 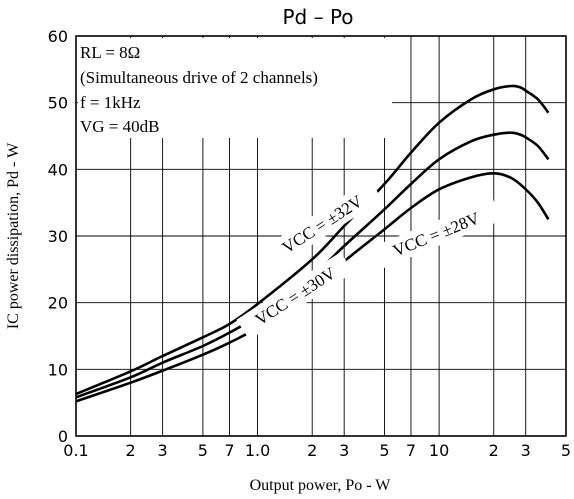 What do you see at coordinates (58, 169) in the screenshot?
I see `y-tick-label: 40` at bounding box center [58, 169].